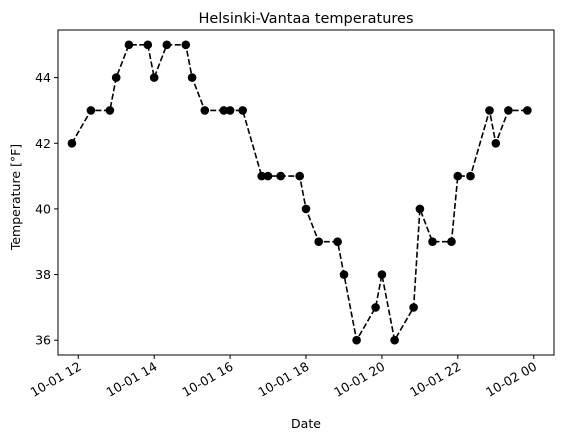  I want to click on x-tick-label: 10-01 18, so click(283, 379).